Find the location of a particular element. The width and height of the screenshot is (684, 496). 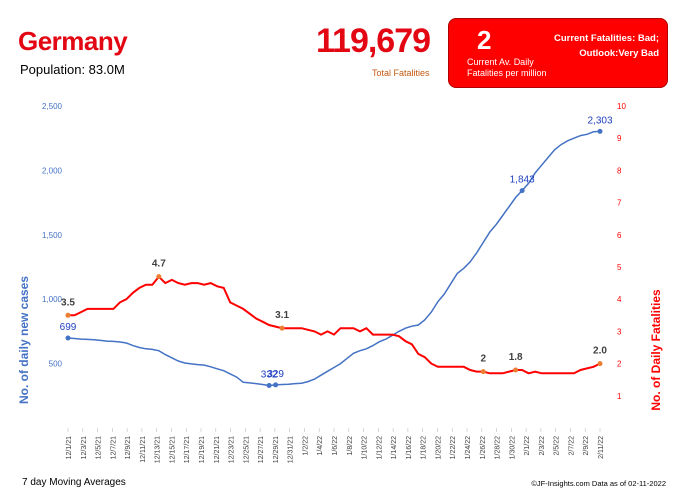

cases-data-label: 332 is located at coordinates (269, 374).